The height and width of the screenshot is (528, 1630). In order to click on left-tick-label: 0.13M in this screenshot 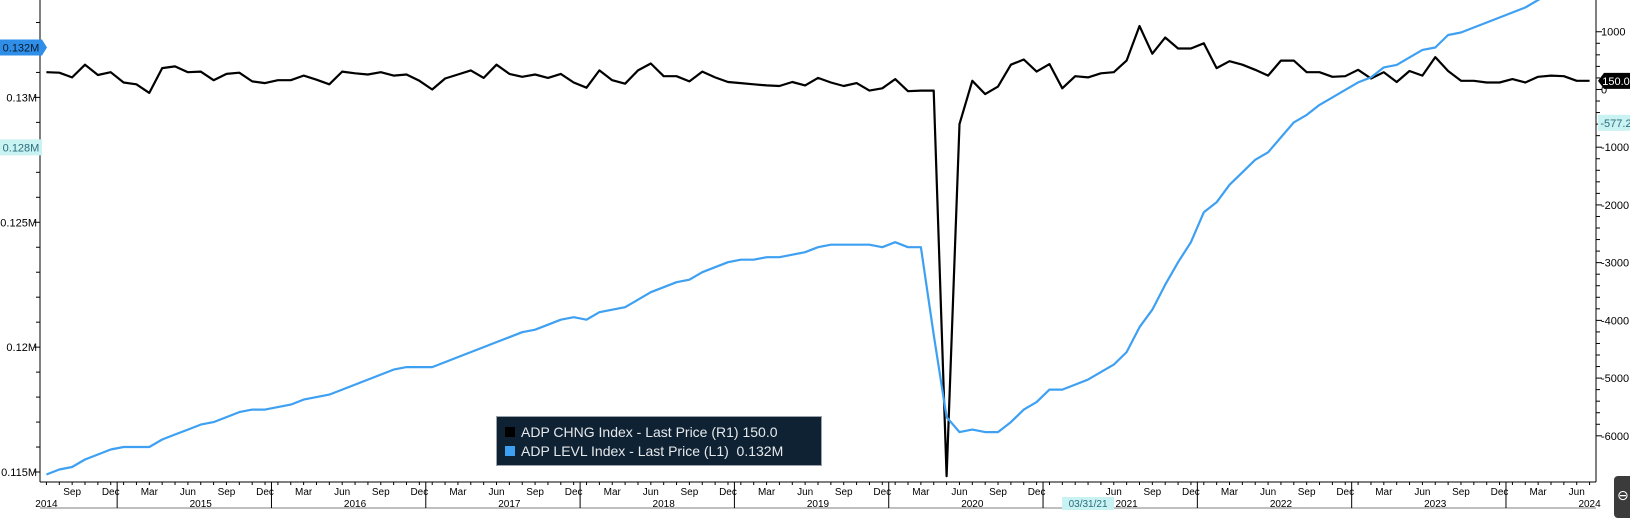, I will do `click(21, 98)`.